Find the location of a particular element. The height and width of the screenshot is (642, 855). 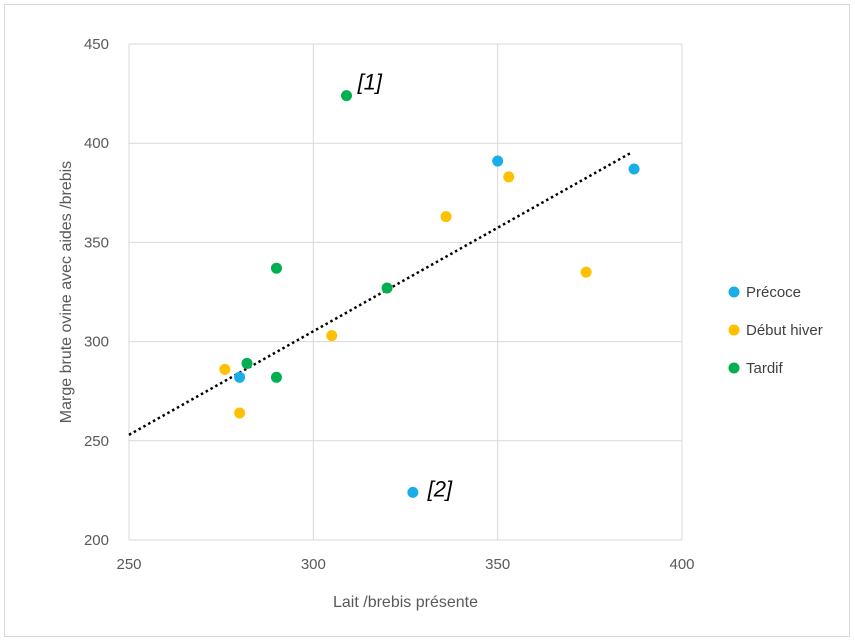

x-tick-labels: 250 300 350 400 is located at coordinates (405, 564).